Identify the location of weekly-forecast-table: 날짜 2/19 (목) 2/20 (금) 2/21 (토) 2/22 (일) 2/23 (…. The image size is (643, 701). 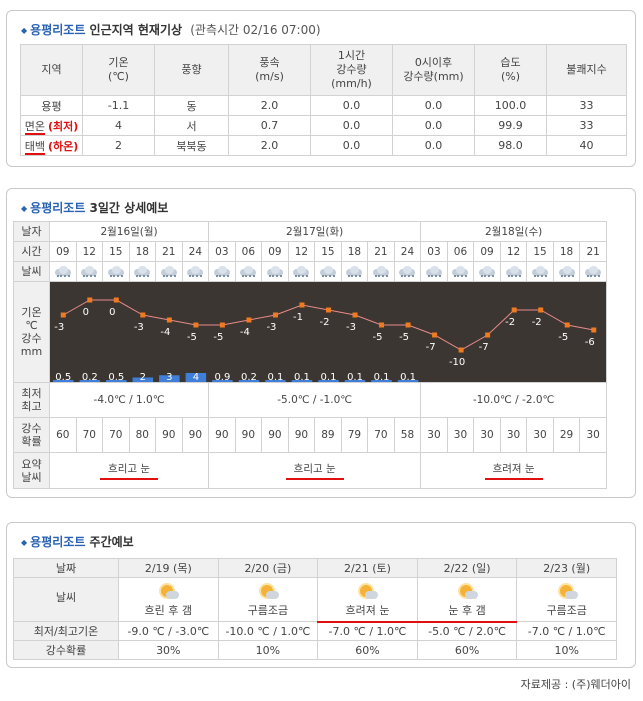
(315, 609).